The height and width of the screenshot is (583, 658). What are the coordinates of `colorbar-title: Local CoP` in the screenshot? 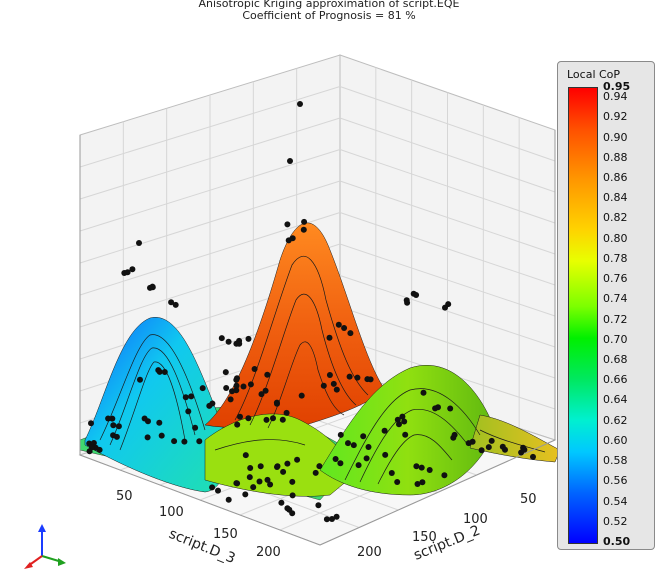 It's located at (594, 74).